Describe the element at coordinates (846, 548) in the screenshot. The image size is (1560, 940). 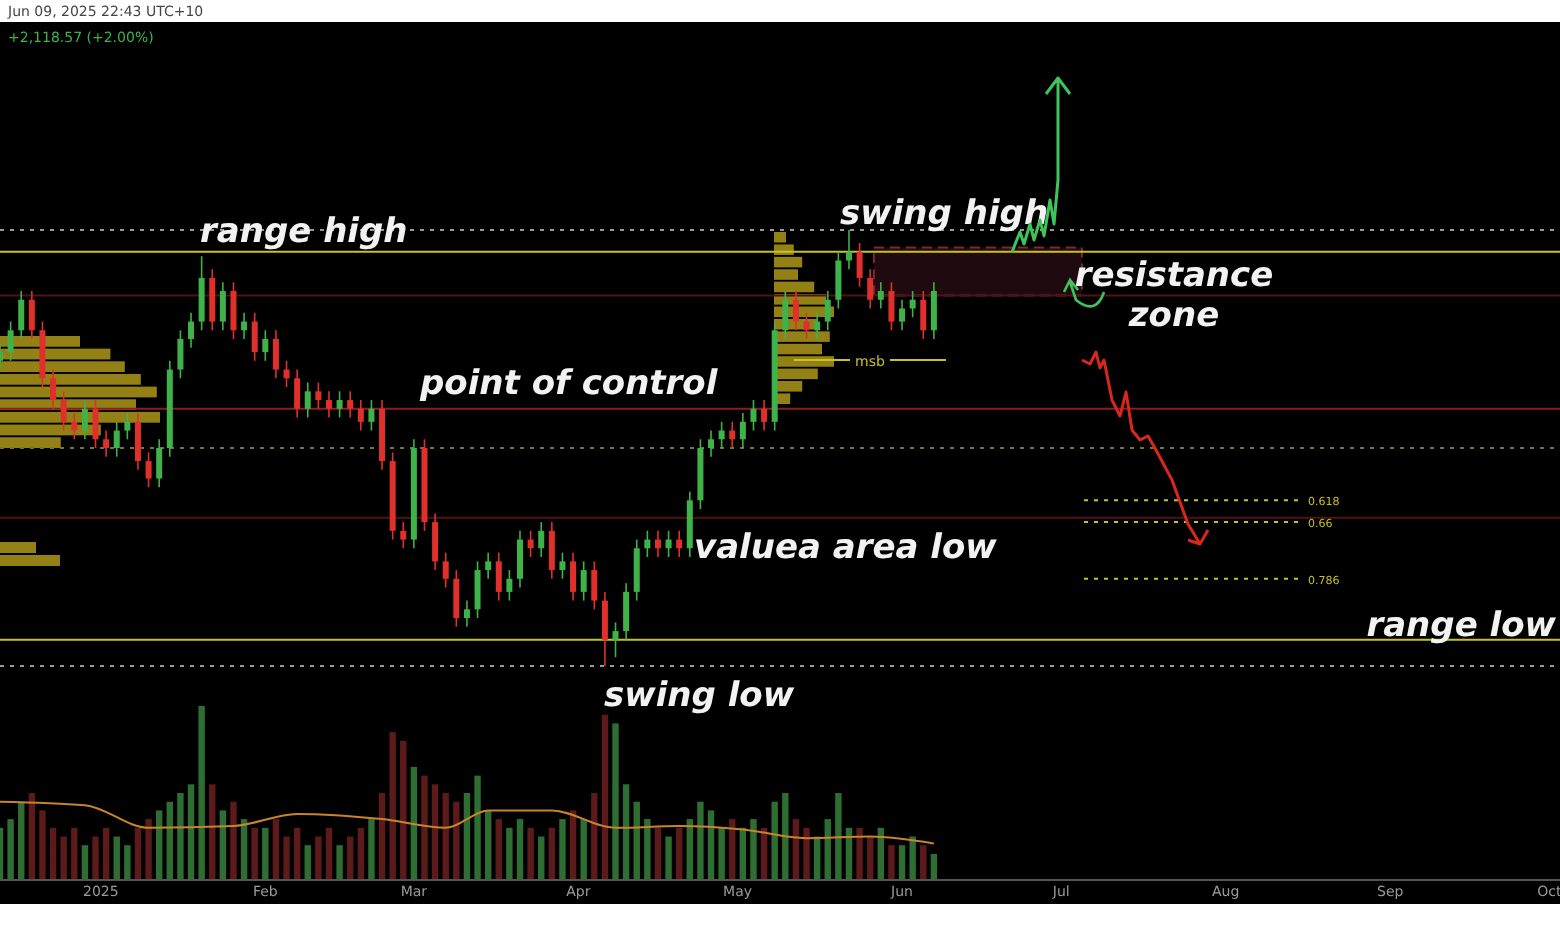
I see `annotation: valuea area low` at that location.